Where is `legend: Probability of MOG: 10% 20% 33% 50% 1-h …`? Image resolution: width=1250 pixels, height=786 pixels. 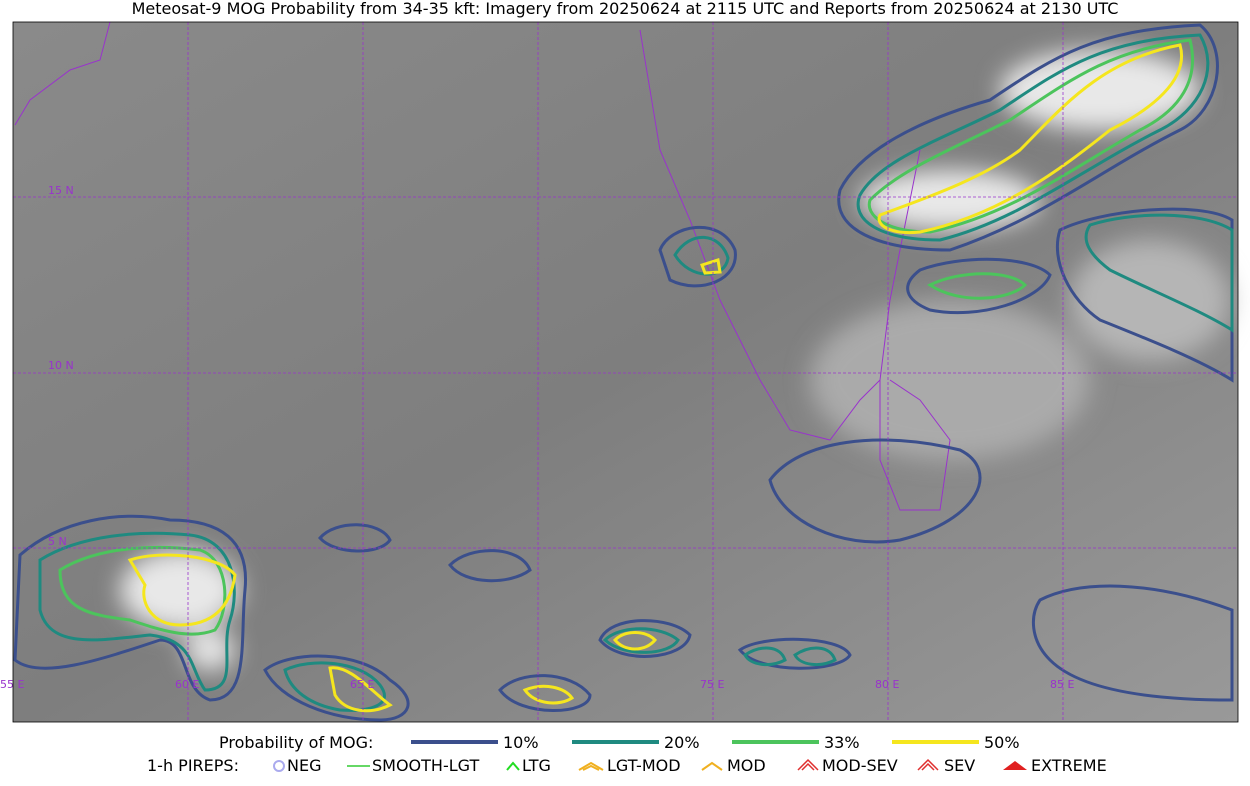 legend: Probability of MOG: 10% 20% 33% 50% 1-h … is located at coordinates (627, 754).